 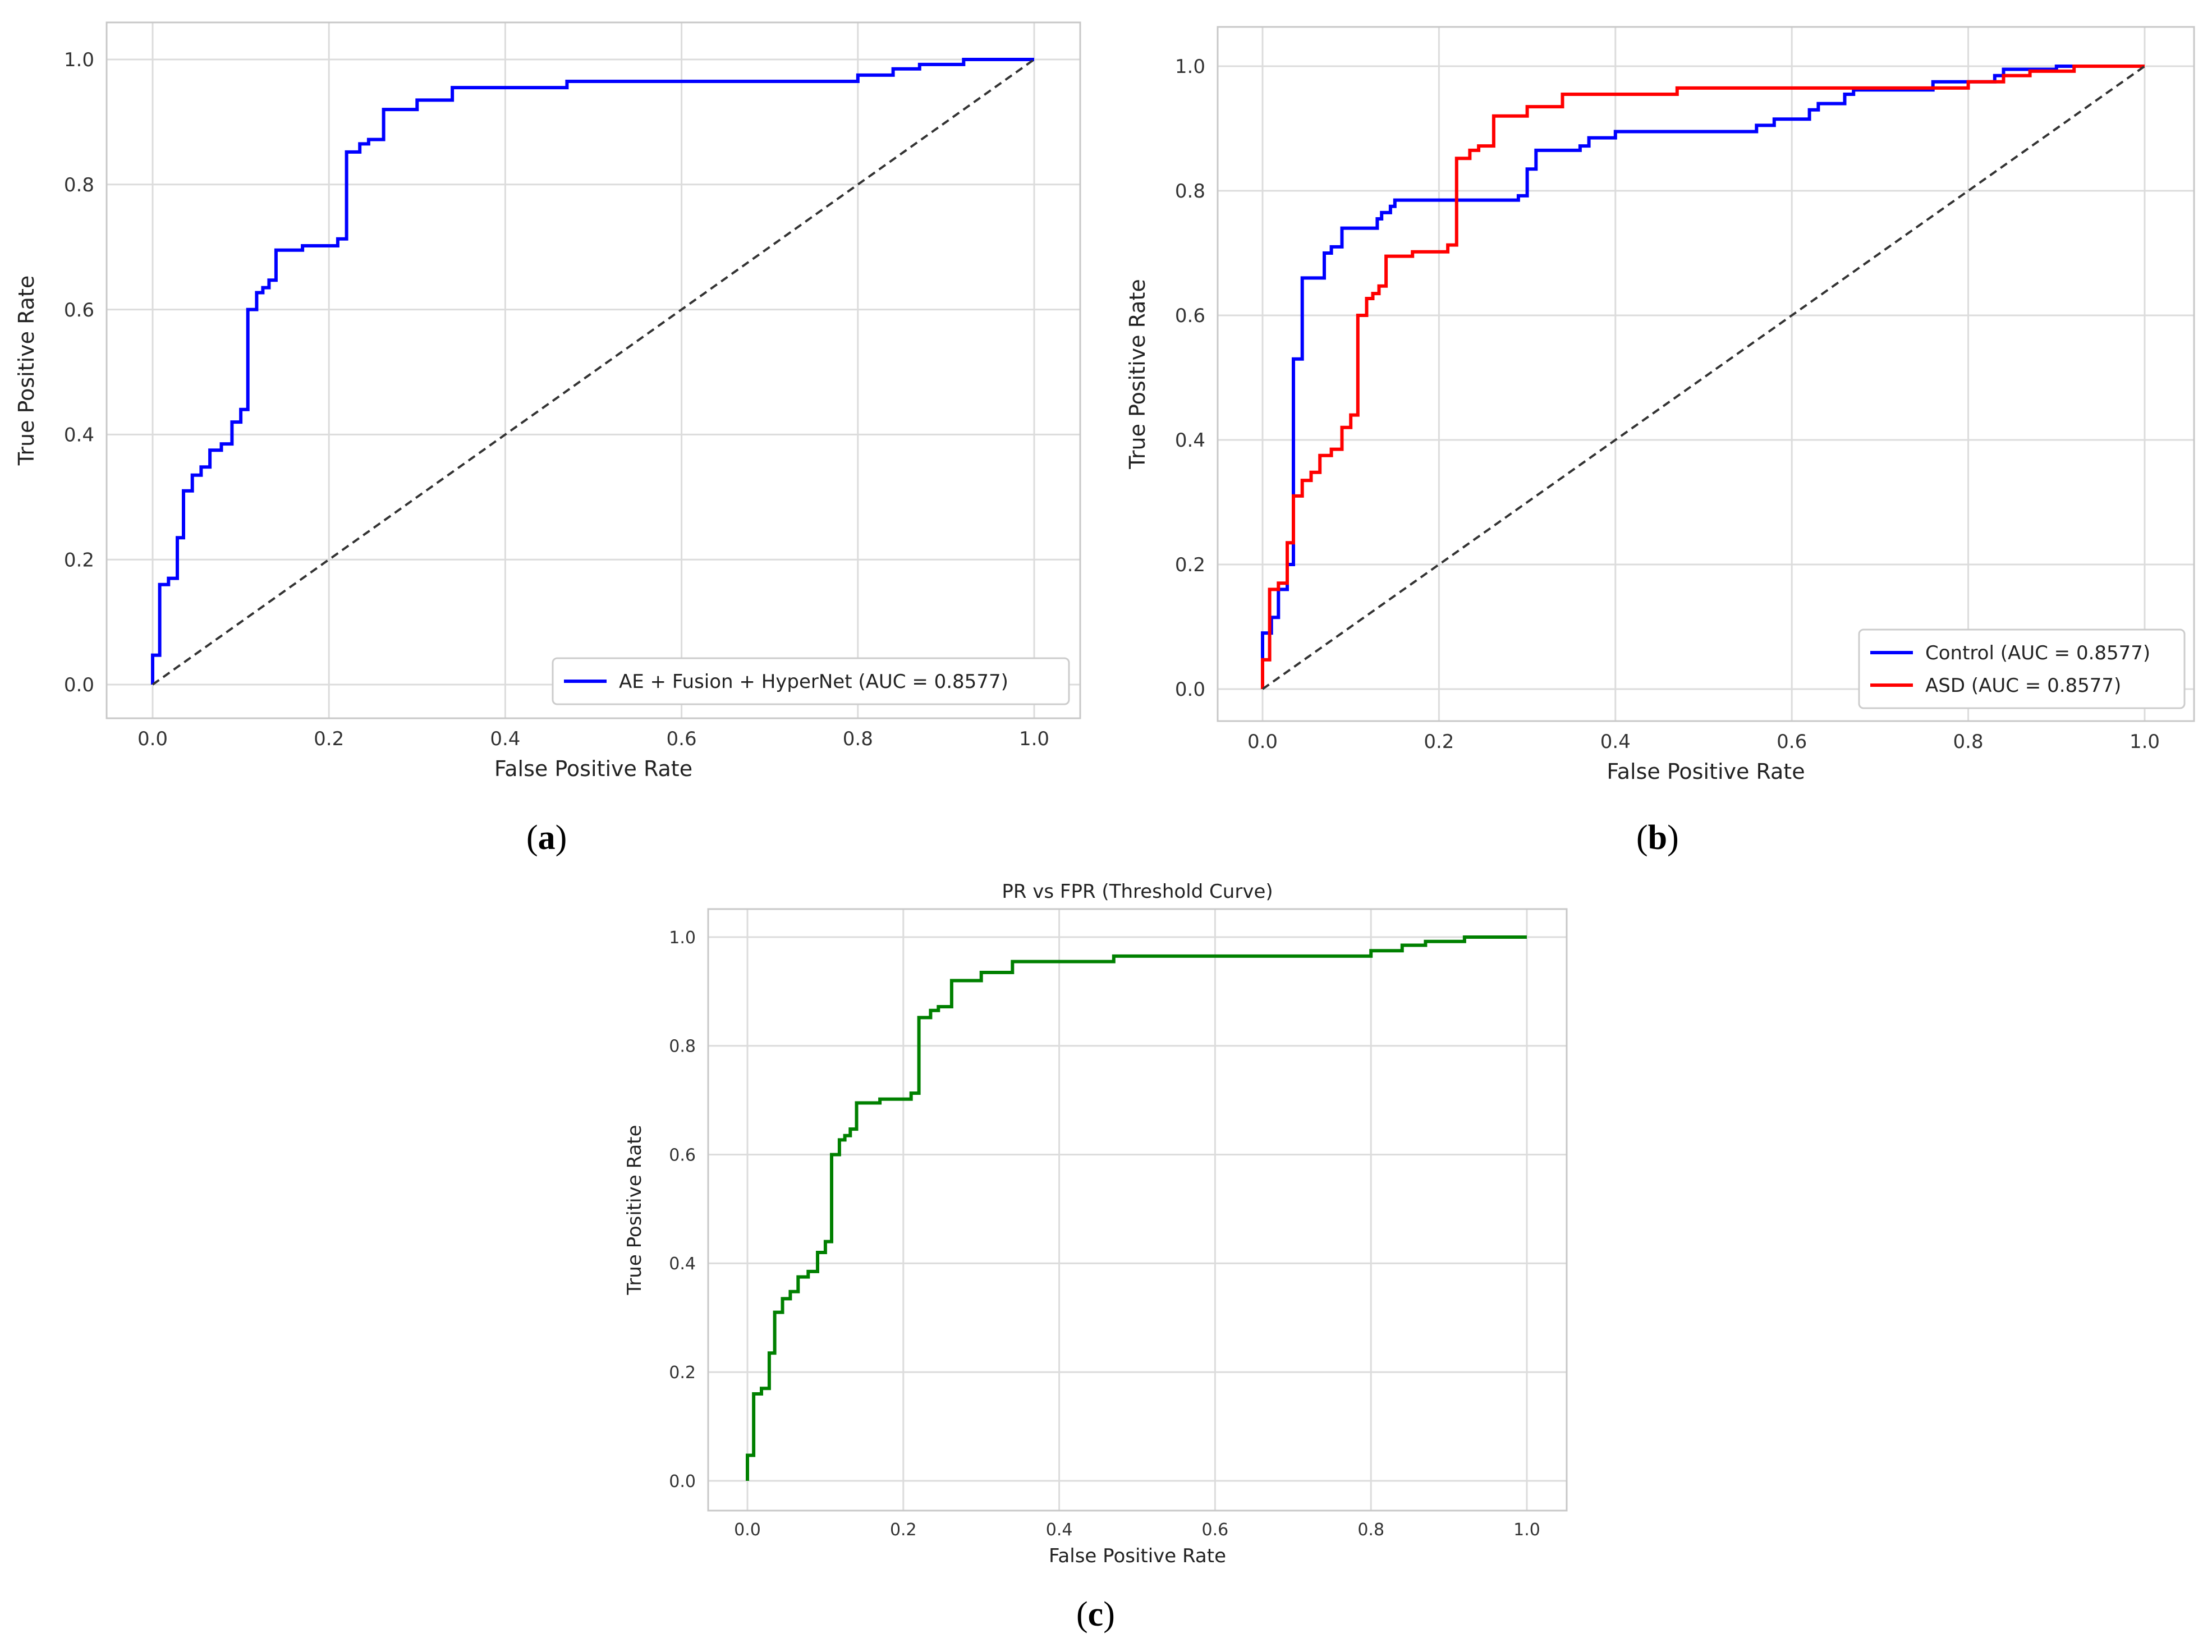 What do you see at coordinates (2023, 685) in the screenshot?
I see `legend-label: ASD (AUC = 0.8577)` at bounding box center [2023, 685].